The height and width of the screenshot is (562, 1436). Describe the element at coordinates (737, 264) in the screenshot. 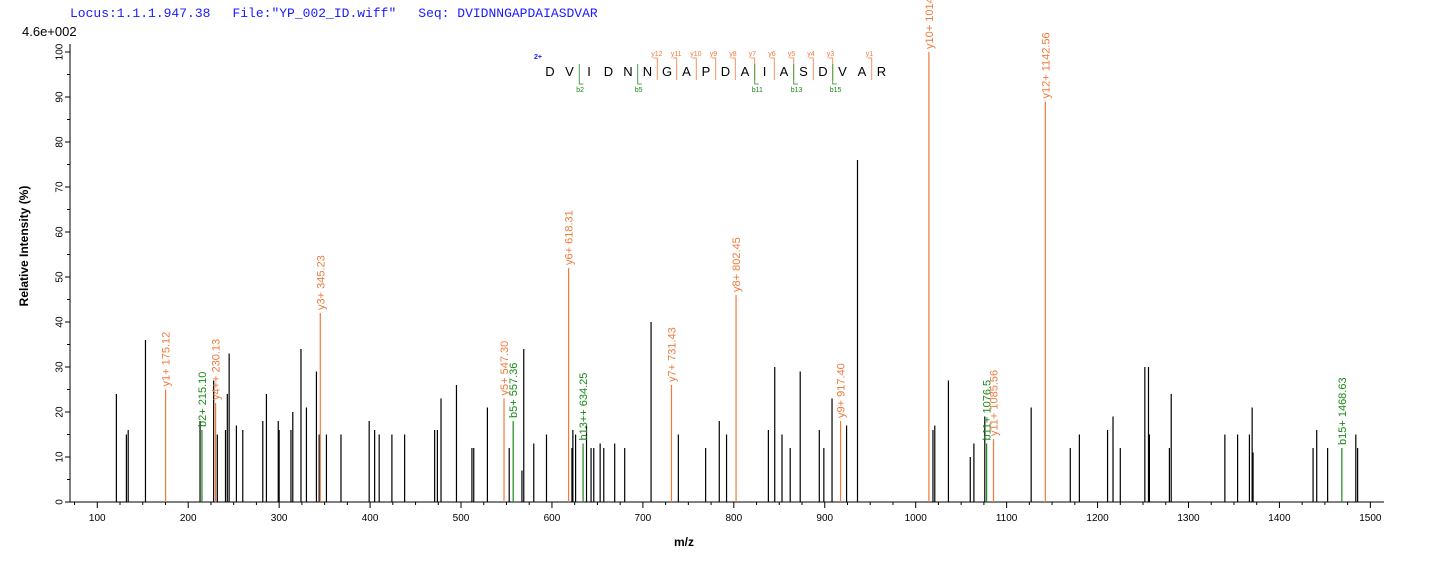

I see `peak-label: y8+ 802.45` at that location.